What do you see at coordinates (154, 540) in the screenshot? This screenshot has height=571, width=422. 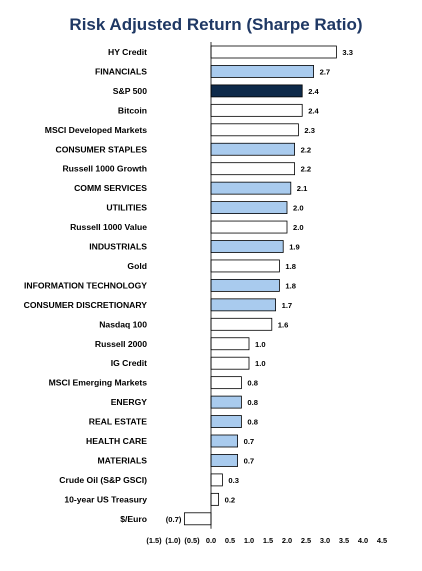 I see `x-tick-0: (1.5)` at bounding box center [154, 540].